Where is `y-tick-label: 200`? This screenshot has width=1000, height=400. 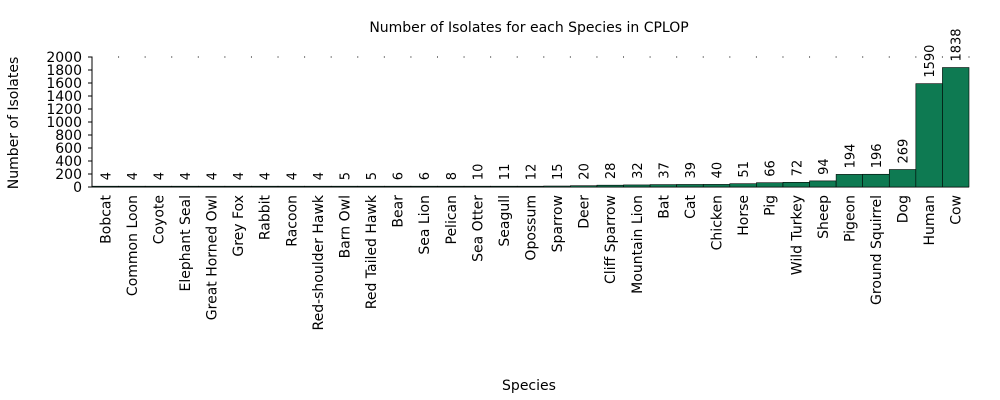 y-tick-label: 200 is located at coordinates (68, 175).